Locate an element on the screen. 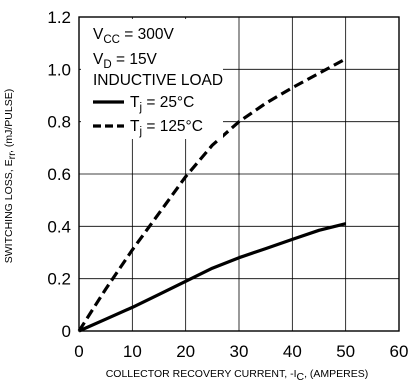  x-tick-label: 0 is located at coordinates (78, 351).